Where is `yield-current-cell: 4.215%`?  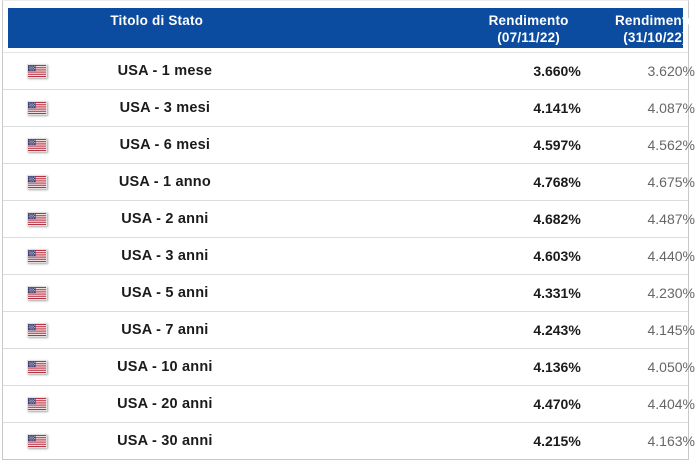 yield-current-cell: 4.215% is located at coordinates (557, 441).